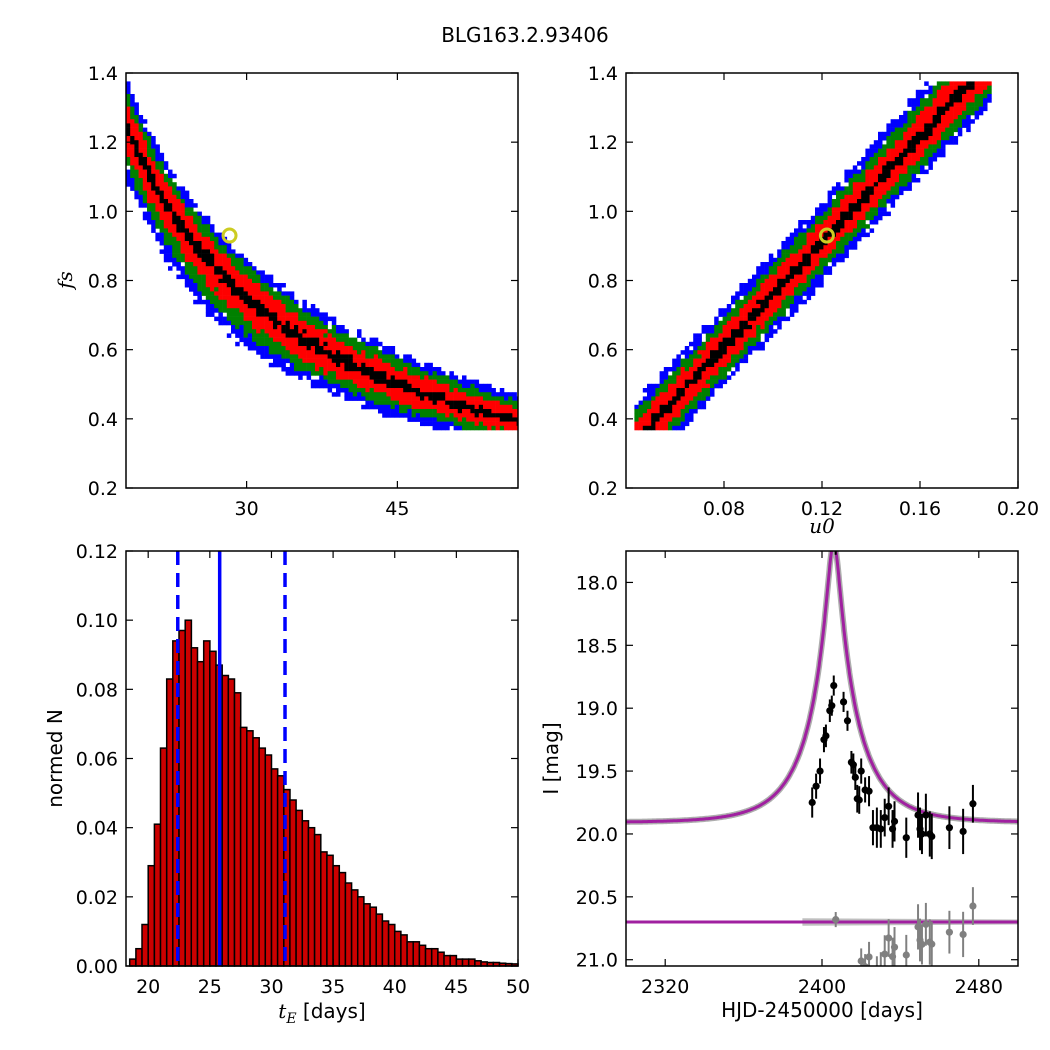 The image size is (1050, 1050). What do you see at coordinates (97, 552) in the screenshot?
I see `y-tick-label: 0.12` at bounding box center [97, 552].